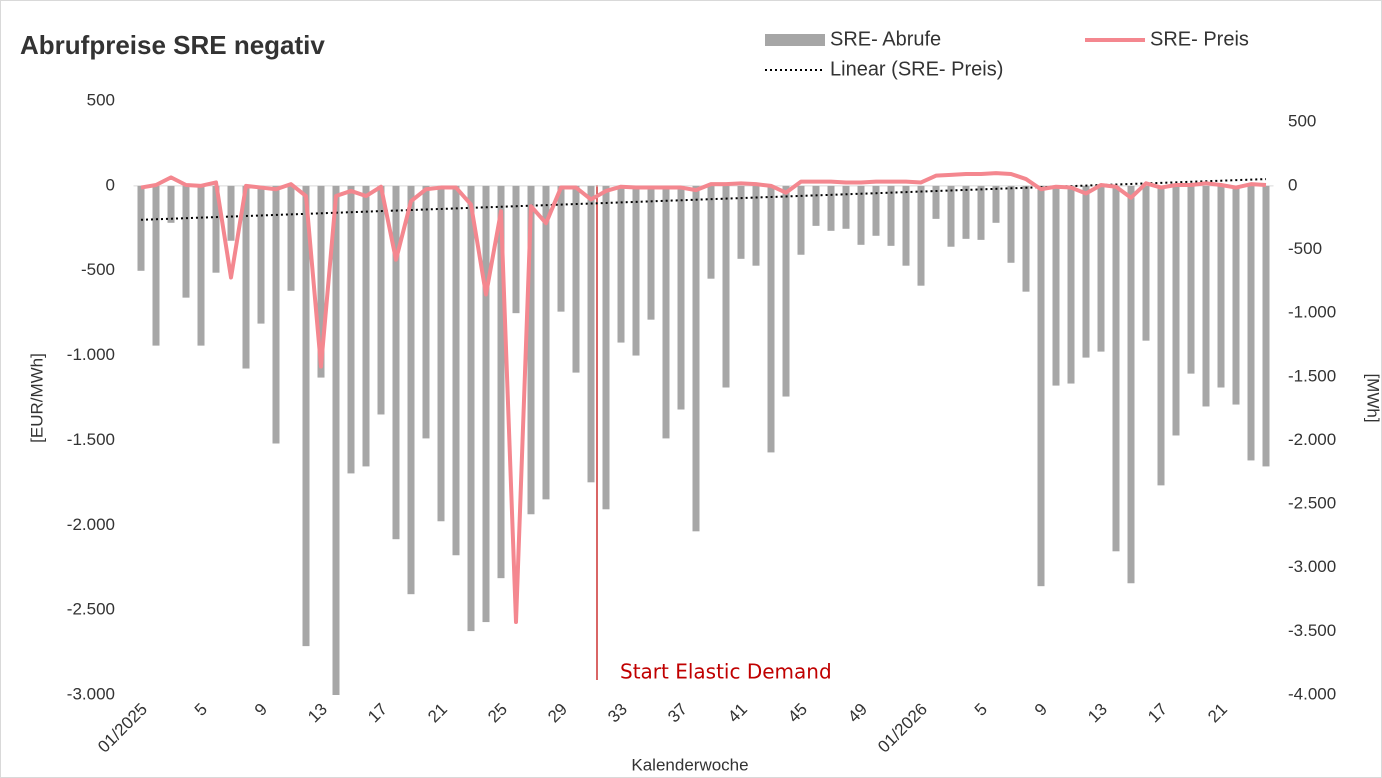  Describe the element at coordinates (1312, 566) in the screenshot. I see `y2-tick-label: -3.000` at that location.